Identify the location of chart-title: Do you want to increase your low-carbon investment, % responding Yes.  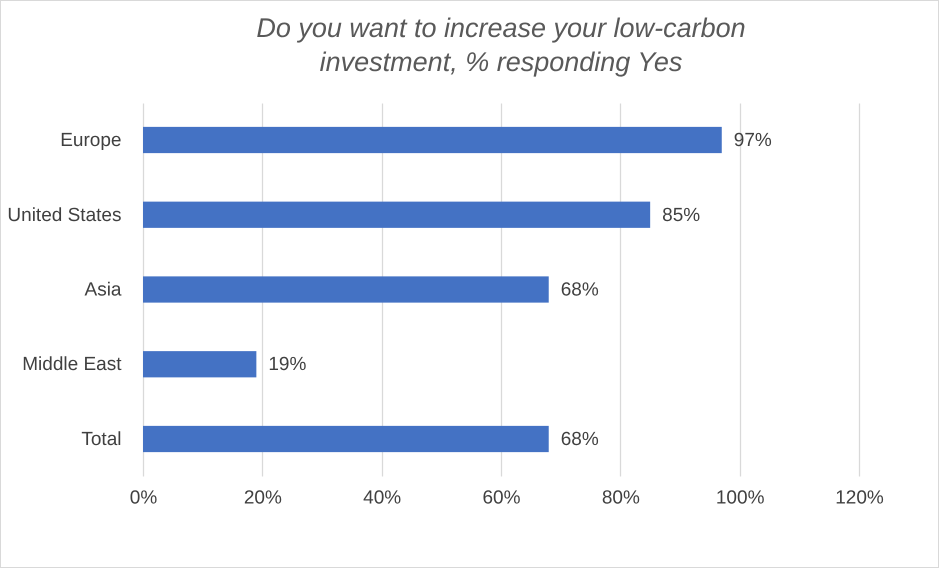
(501, 45).